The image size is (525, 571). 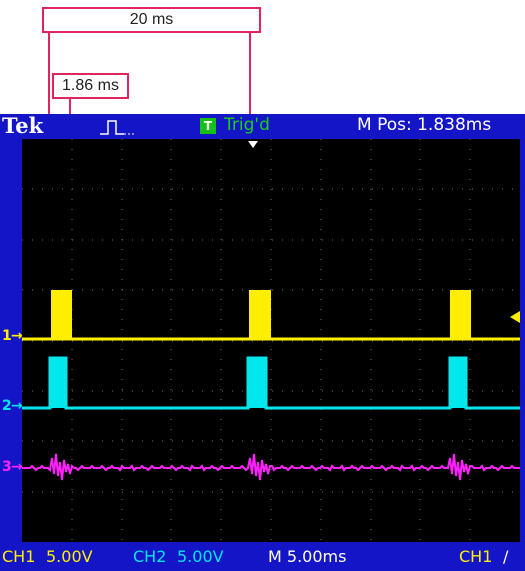 I want to click on rising-edge-pulse-icon, so click(x=118, y=129).